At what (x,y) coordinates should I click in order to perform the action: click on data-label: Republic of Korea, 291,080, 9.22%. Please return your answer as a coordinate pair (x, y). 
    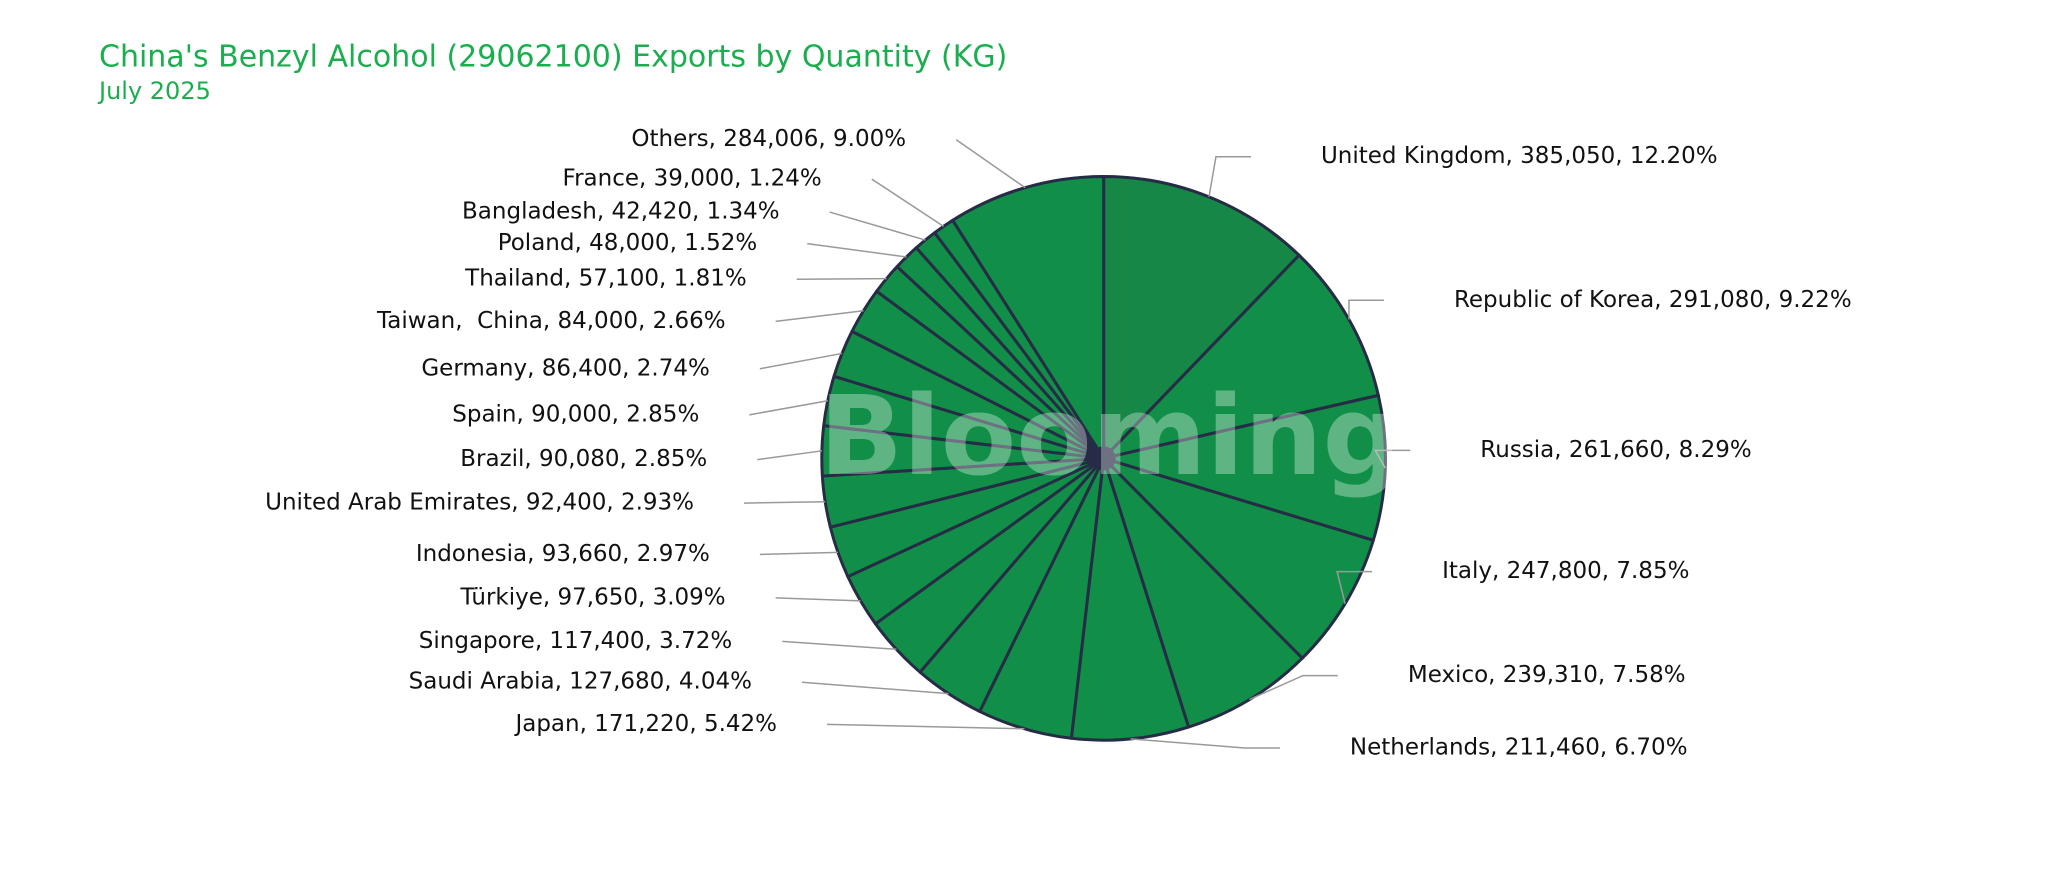
    Looking at the image, I should click on (1653, 300).